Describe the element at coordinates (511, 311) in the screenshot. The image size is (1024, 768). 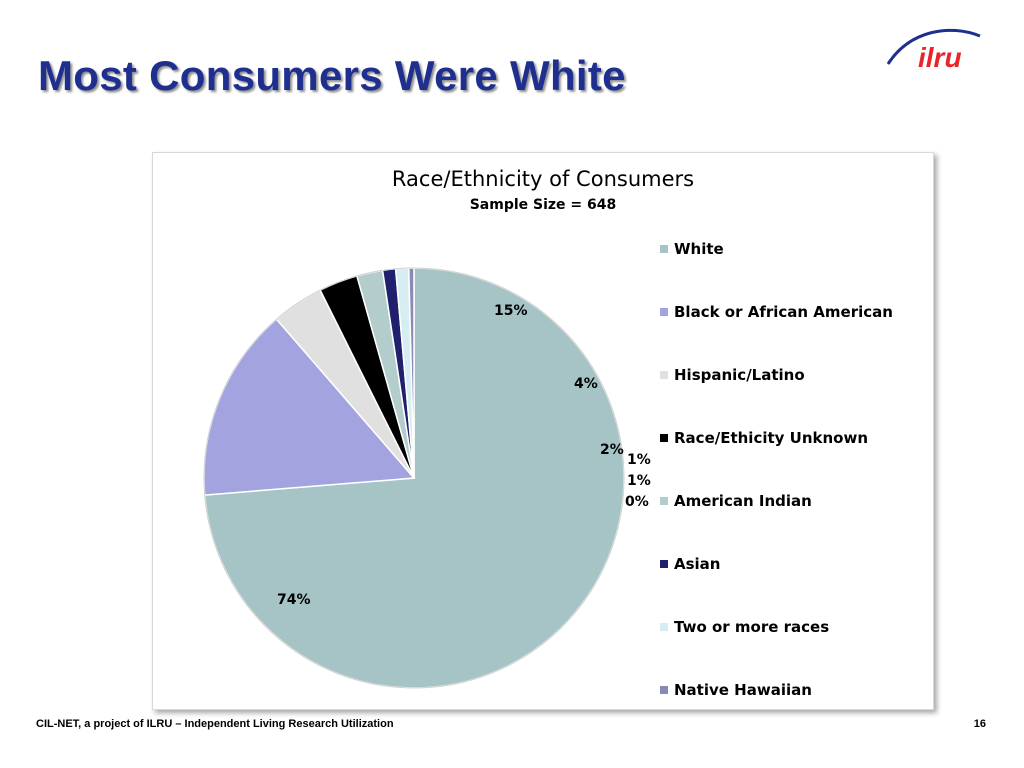
I see `slice-label: 15%` at that location.